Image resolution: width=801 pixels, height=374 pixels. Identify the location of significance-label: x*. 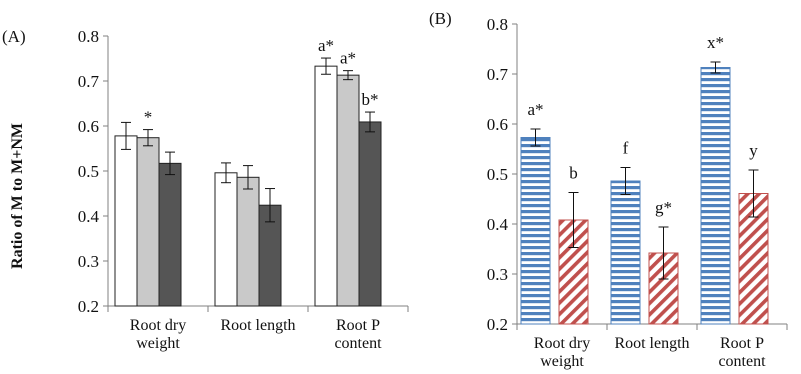
(715, 42).